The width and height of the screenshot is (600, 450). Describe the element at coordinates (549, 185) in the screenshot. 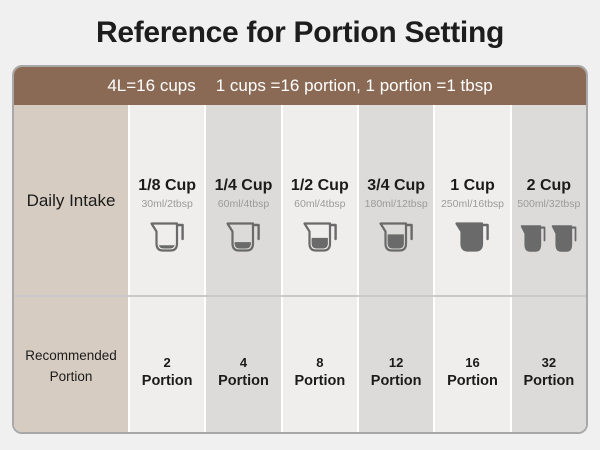

I see `cup-size-label: 2 Cup` at that location.